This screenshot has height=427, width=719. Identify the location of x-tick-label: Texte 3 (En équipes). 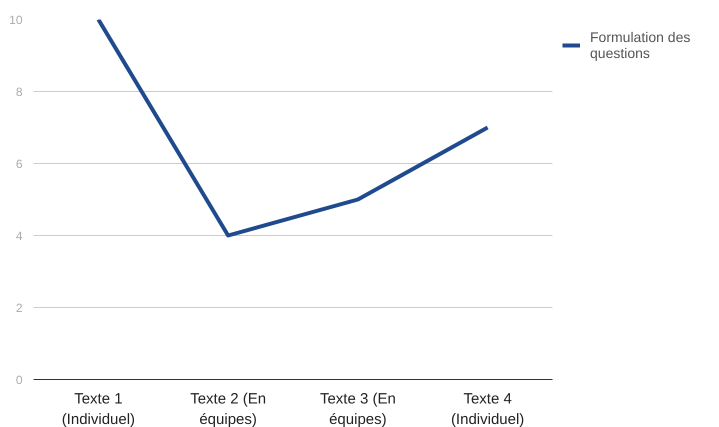
(358, 408).